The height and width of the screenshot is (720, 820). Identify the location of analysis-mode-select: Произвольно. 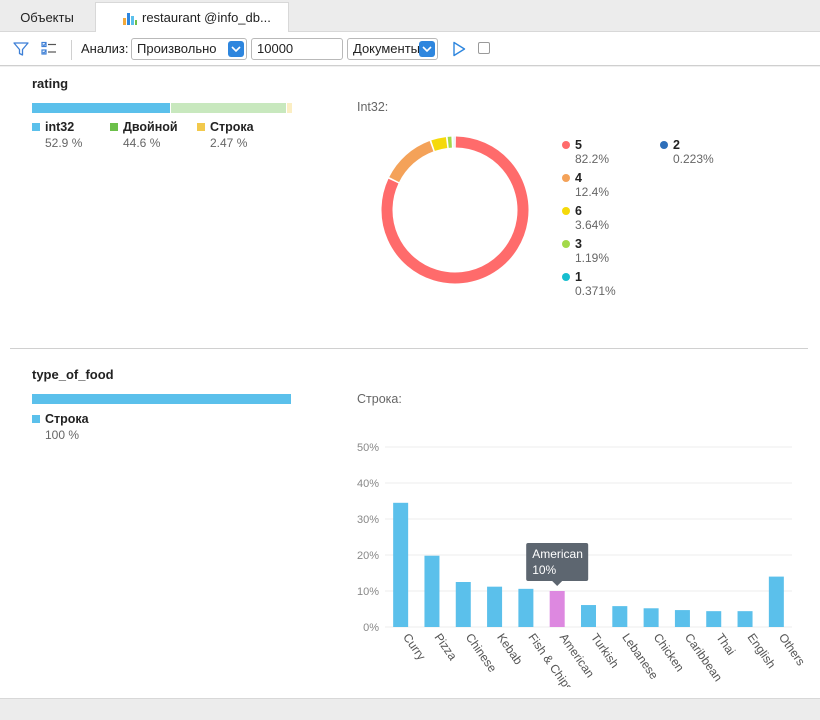
(189, 49).